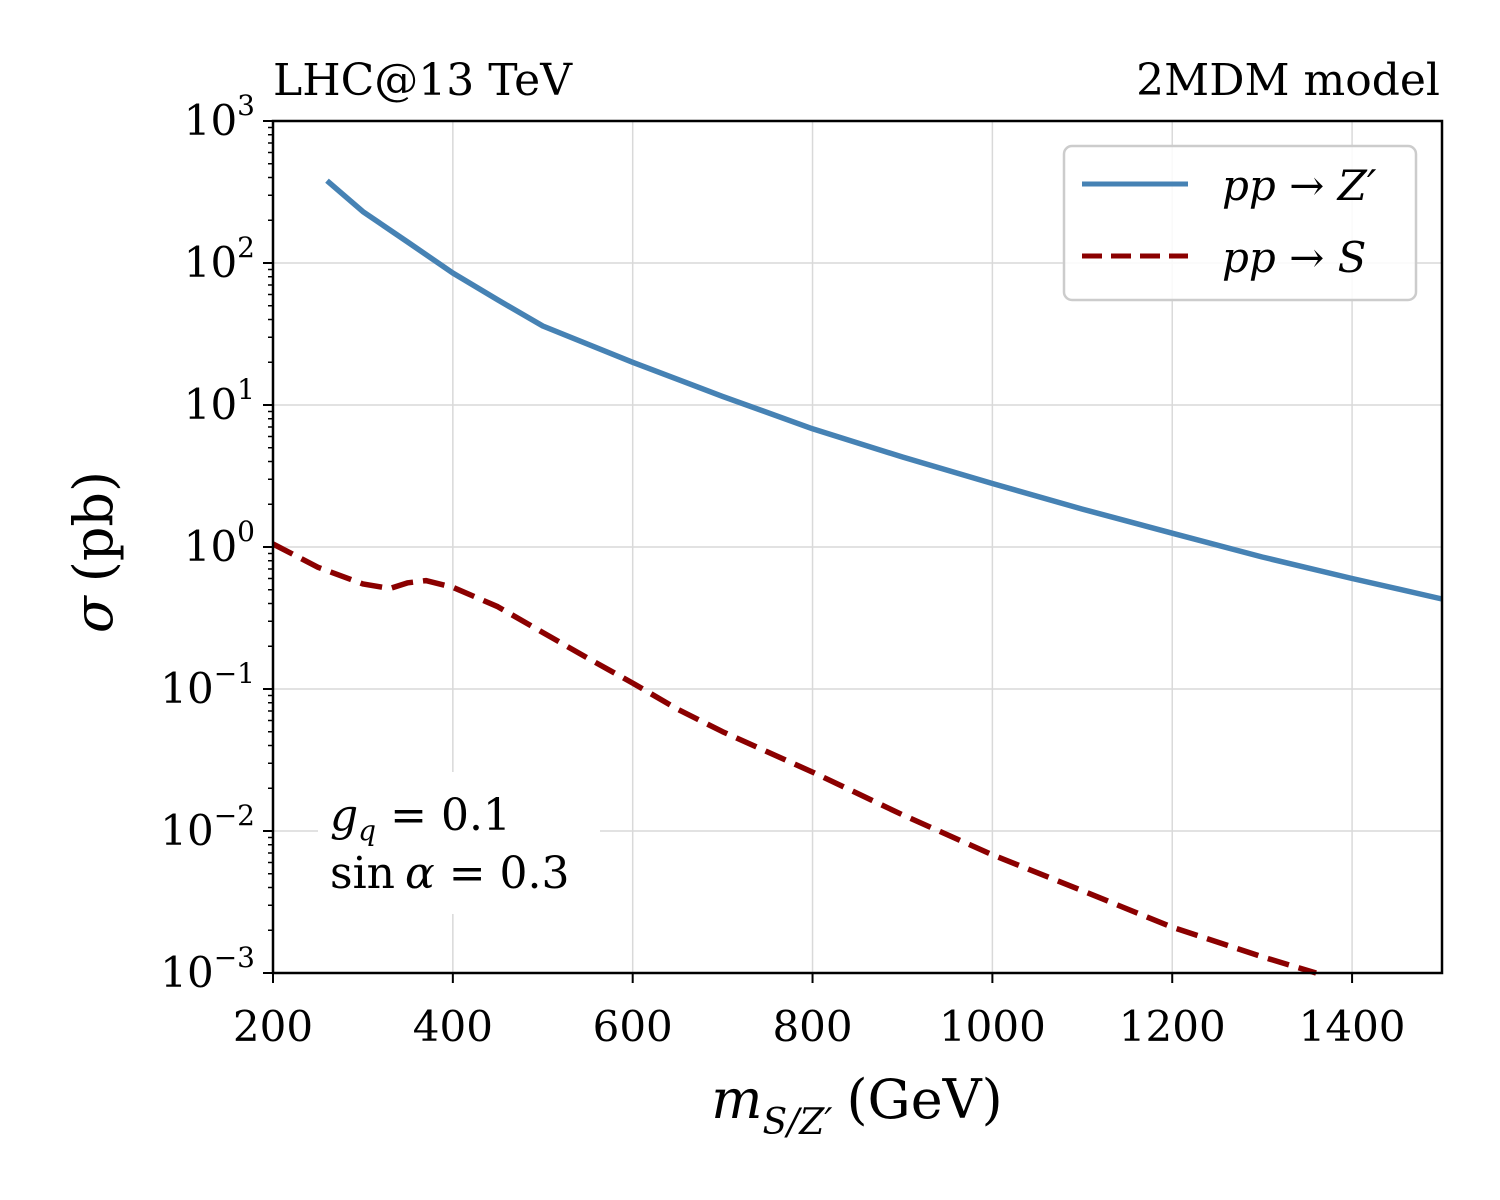  Describe the element at coordinates (1352, 1026) in the screenshot. I see `x-tick-label: 1400` at that location.